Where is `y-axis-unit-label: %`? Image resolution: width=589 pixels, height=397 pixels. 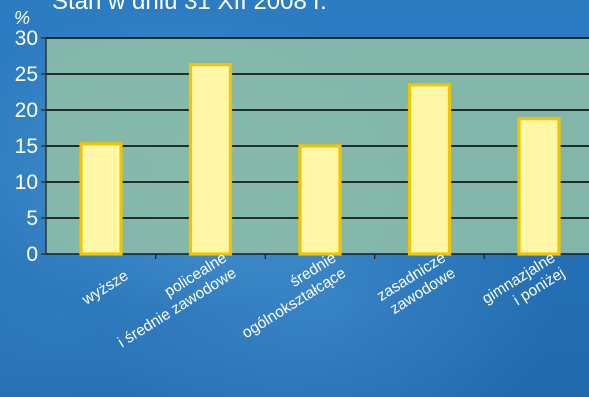 y-axis-unit-label: % is located at coordinates (22, 18).